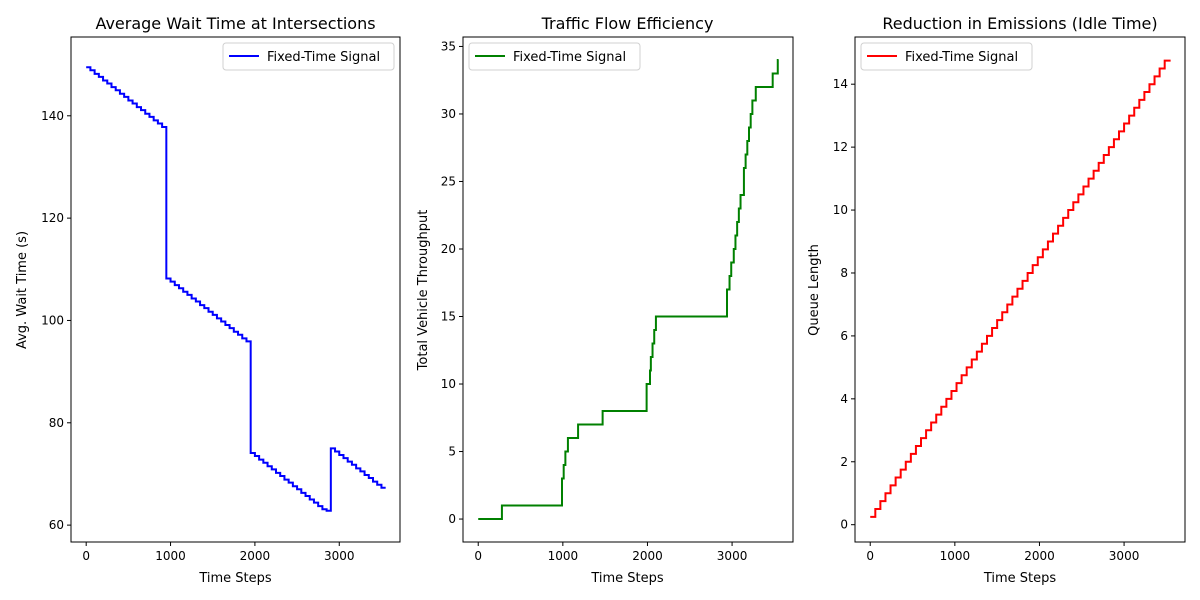 The image size is (1200, 600). Describe the element at coordinates (844, 273) in the screenshot. I see `y-tick-label: 8` at that location.